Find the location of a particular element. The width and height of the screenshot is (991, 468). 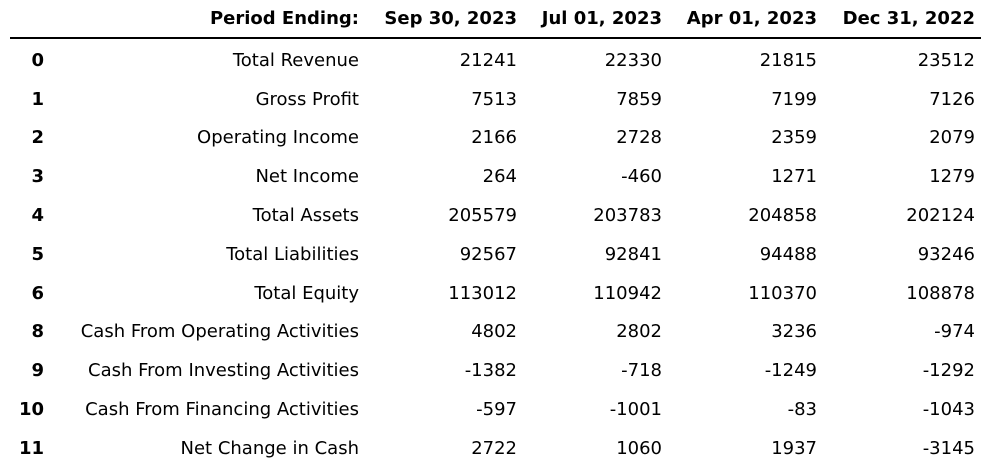

table-row: 11 Net Change in Cash 2722 1060 1937 -3145 is located at coordinates (495, 448).